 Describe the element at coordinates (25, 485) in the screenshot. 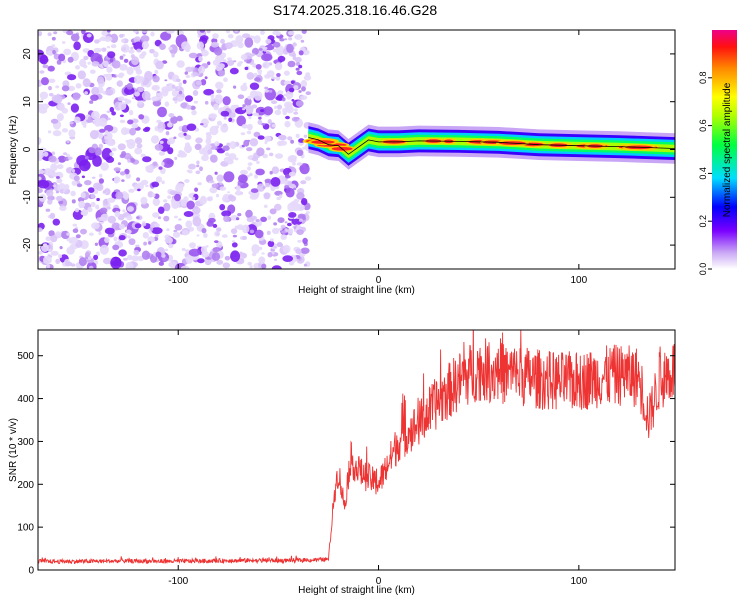

I see `snr-y-tick-label: 200` at that location.